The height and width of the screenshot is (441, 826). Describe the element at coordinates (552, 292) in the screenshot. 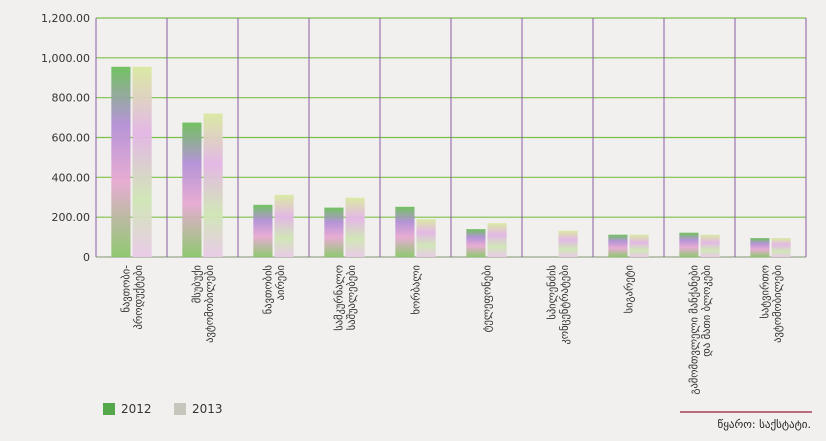

I see `category-label-line: სპილენძის` at that location.